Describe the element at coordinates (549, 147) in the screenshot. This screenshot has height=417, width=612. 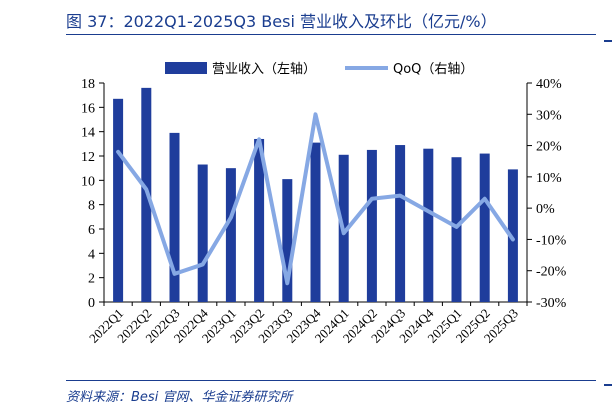
I see `y-right-tick-label: 20%` at that location.